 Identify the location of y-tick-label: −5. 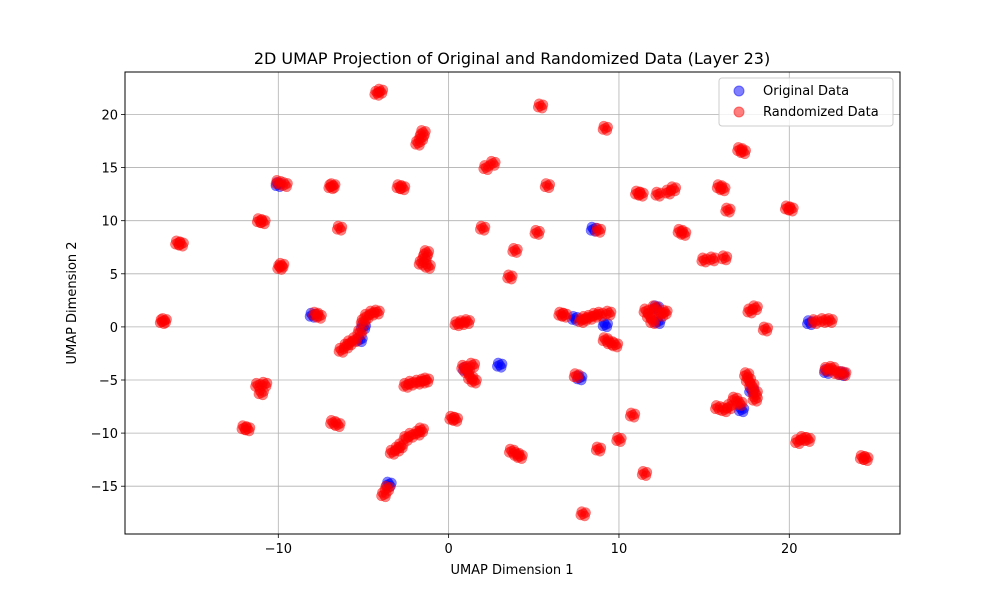
(108, 381).